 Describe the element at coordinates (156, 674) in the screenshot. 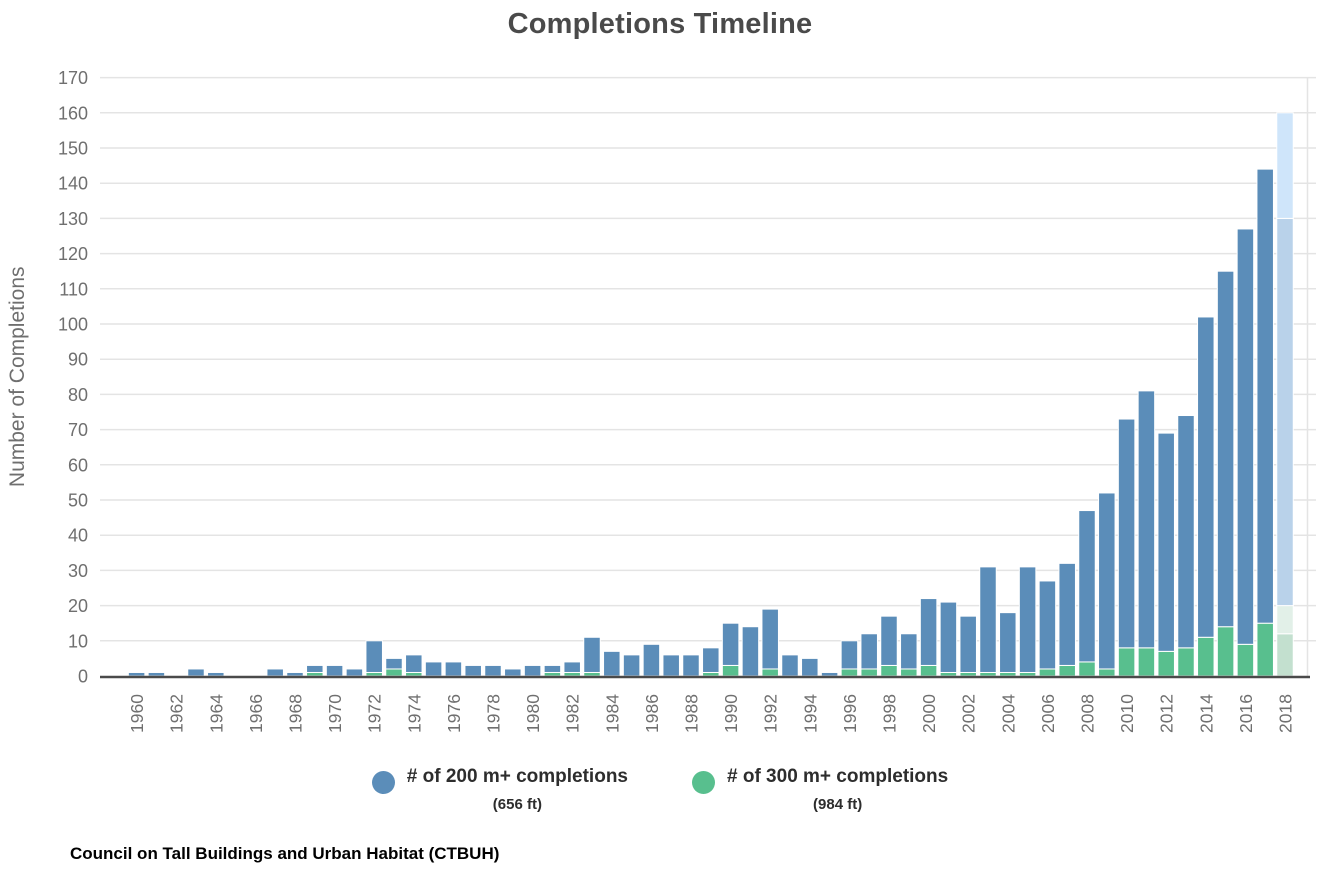

I see `bar-200m-1961` at that location.